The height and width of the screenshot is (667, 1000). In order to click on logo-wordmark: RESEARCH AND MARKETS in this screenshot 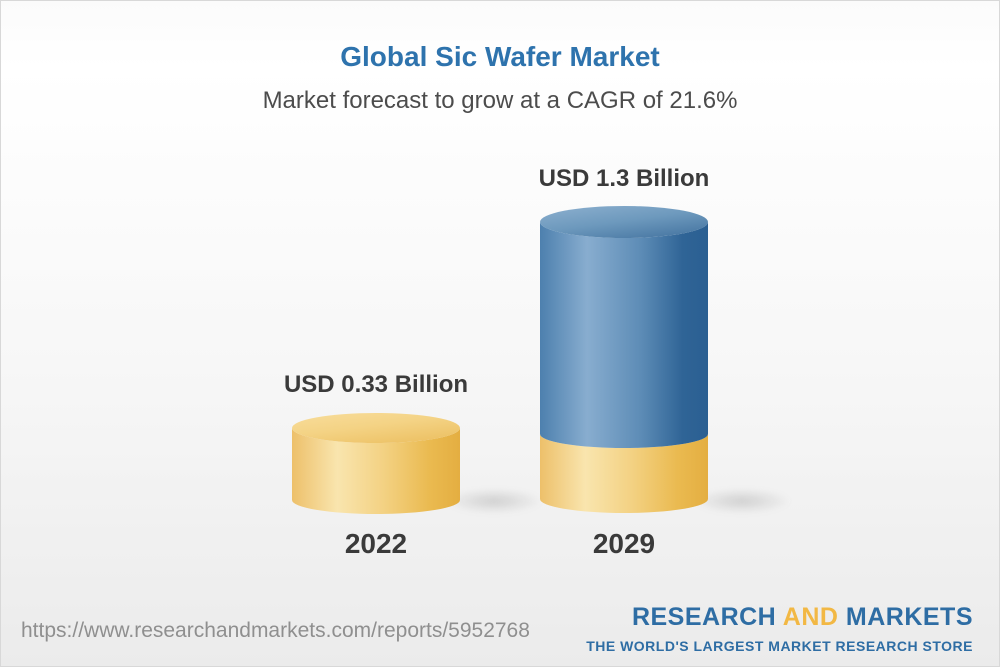, I will do `click(779, 617)`.